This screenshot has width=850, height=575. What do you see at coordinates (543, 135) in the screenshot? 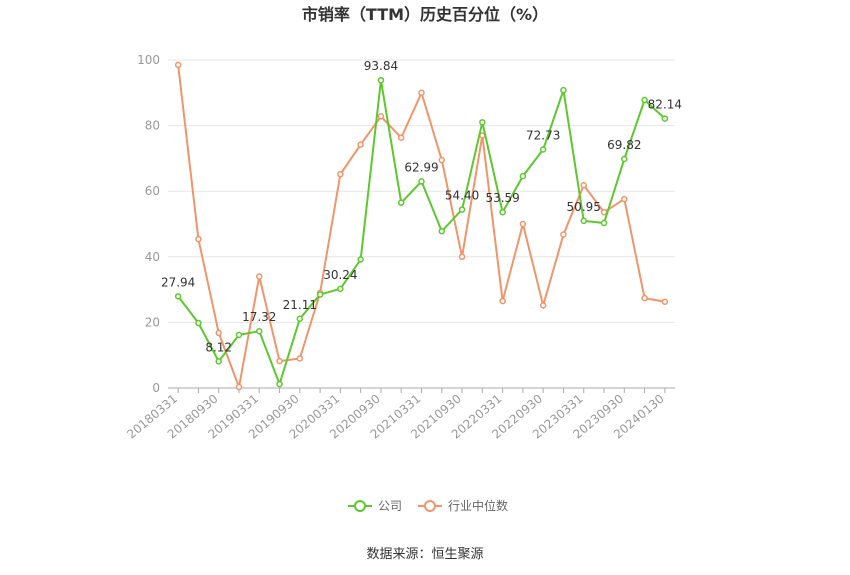
I see `data-label: 72.73` at bounding box center [543, 135].